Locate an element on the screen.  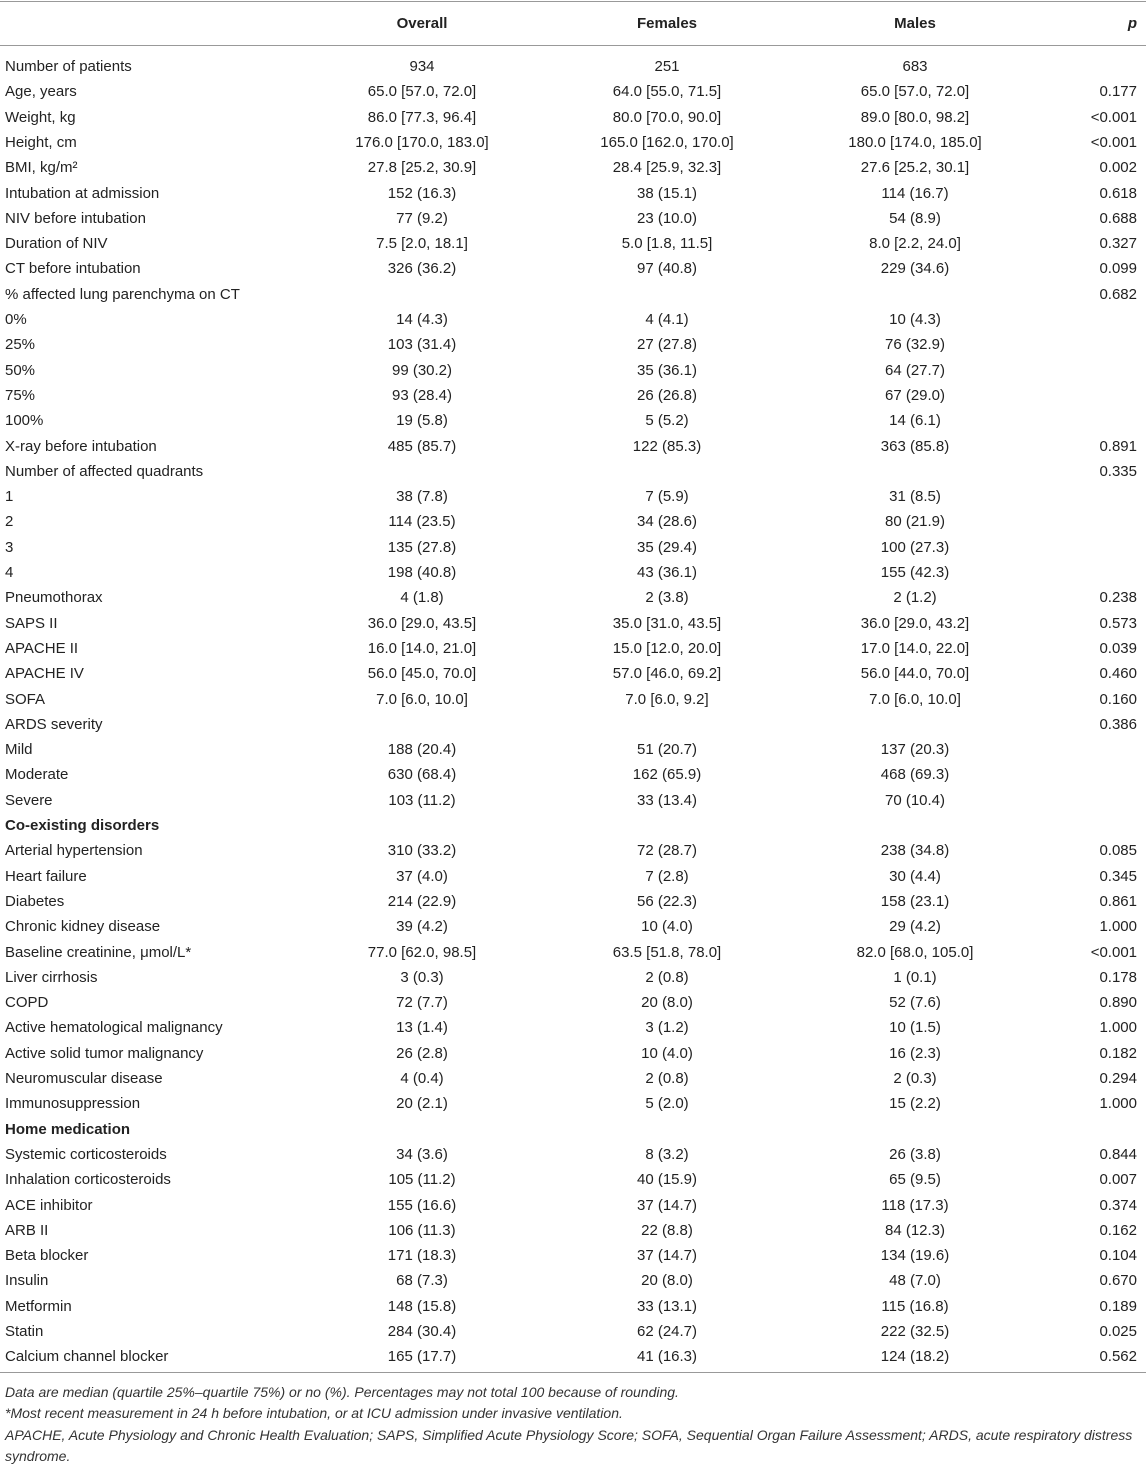
cell: 20 (8.0) is located at coordinates (667, 1281).